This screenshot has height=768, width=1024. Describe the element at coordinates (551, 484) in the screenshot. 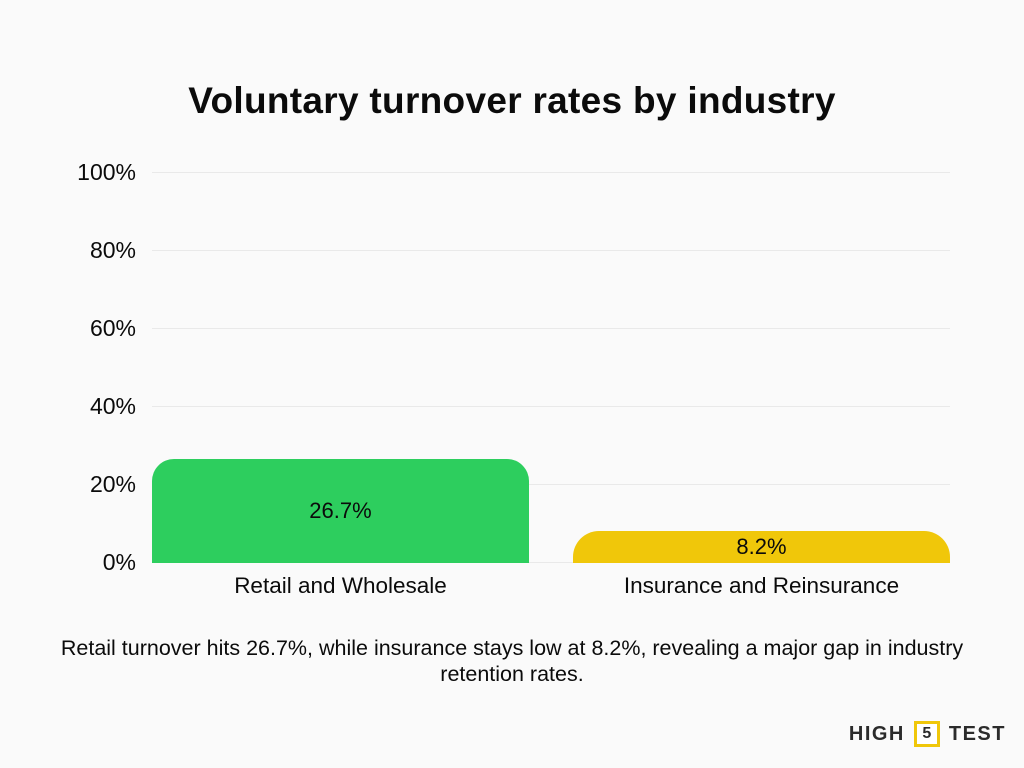

I see `gridline-20%` at that location.